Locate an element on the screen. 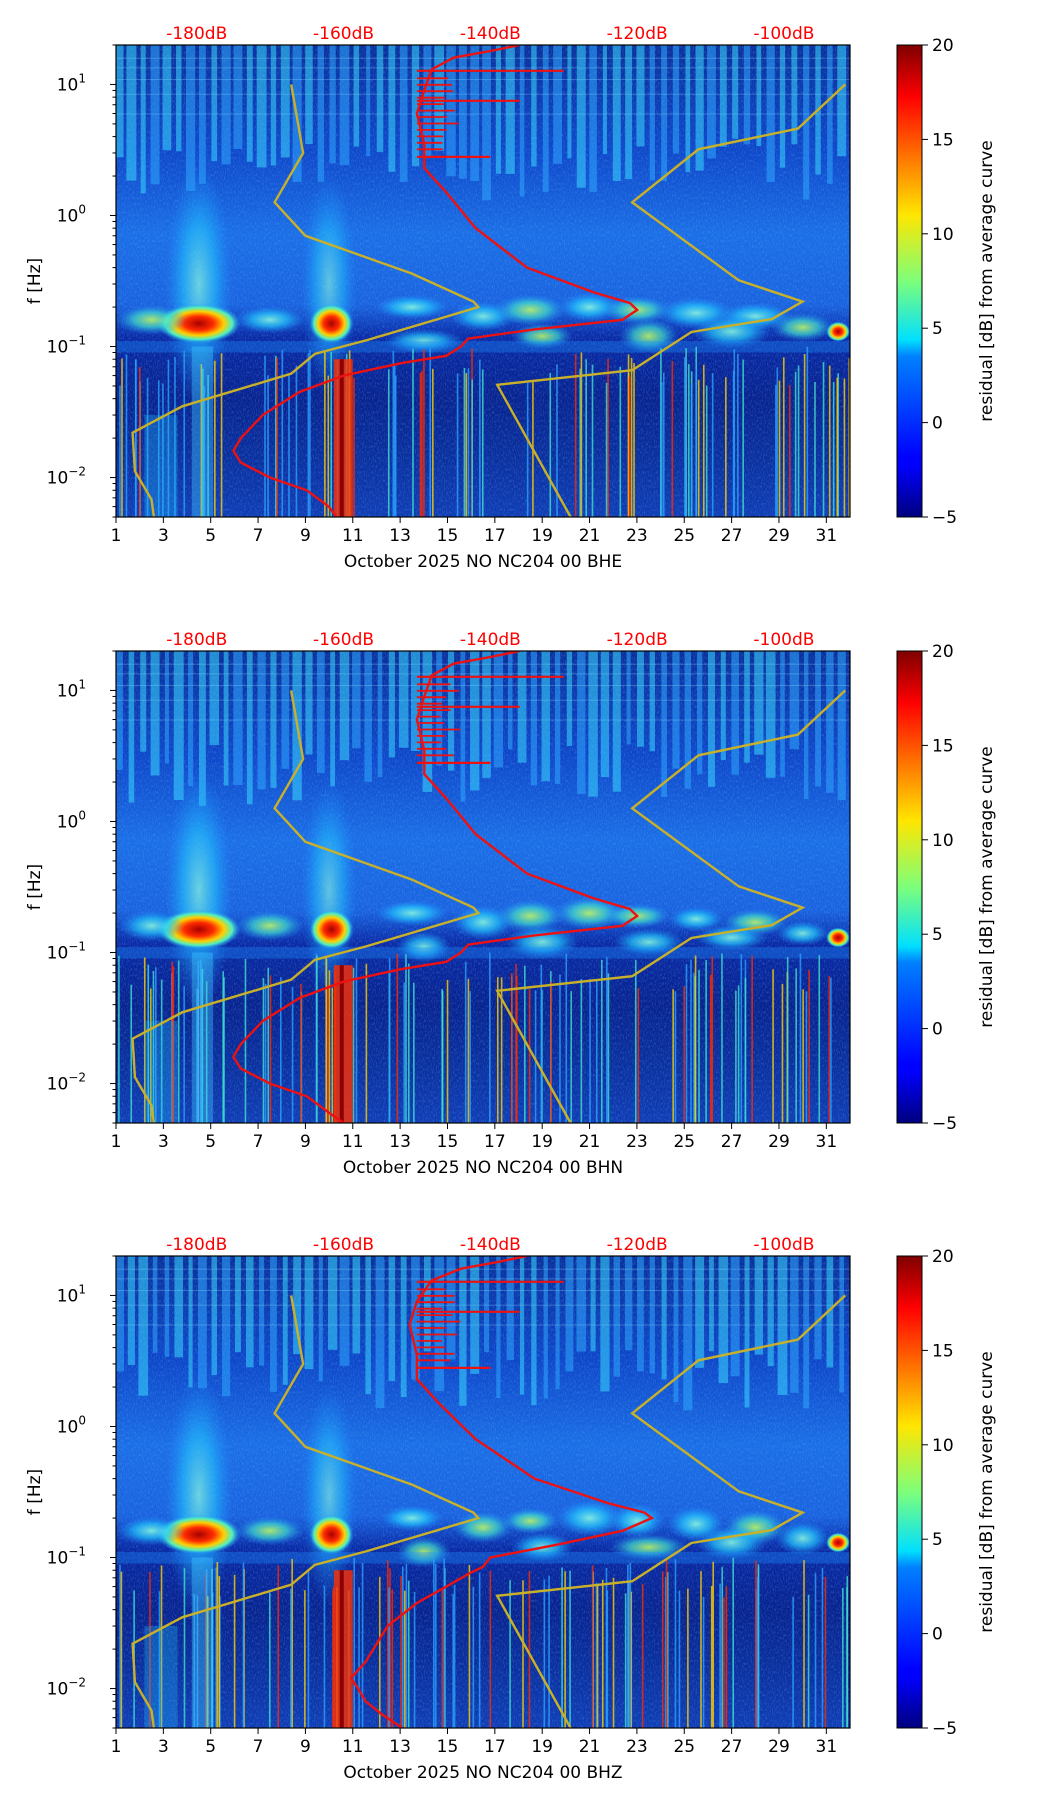 This screenshot has width=1052, height=1810. noise-plume is located at coordinates (198, 889).